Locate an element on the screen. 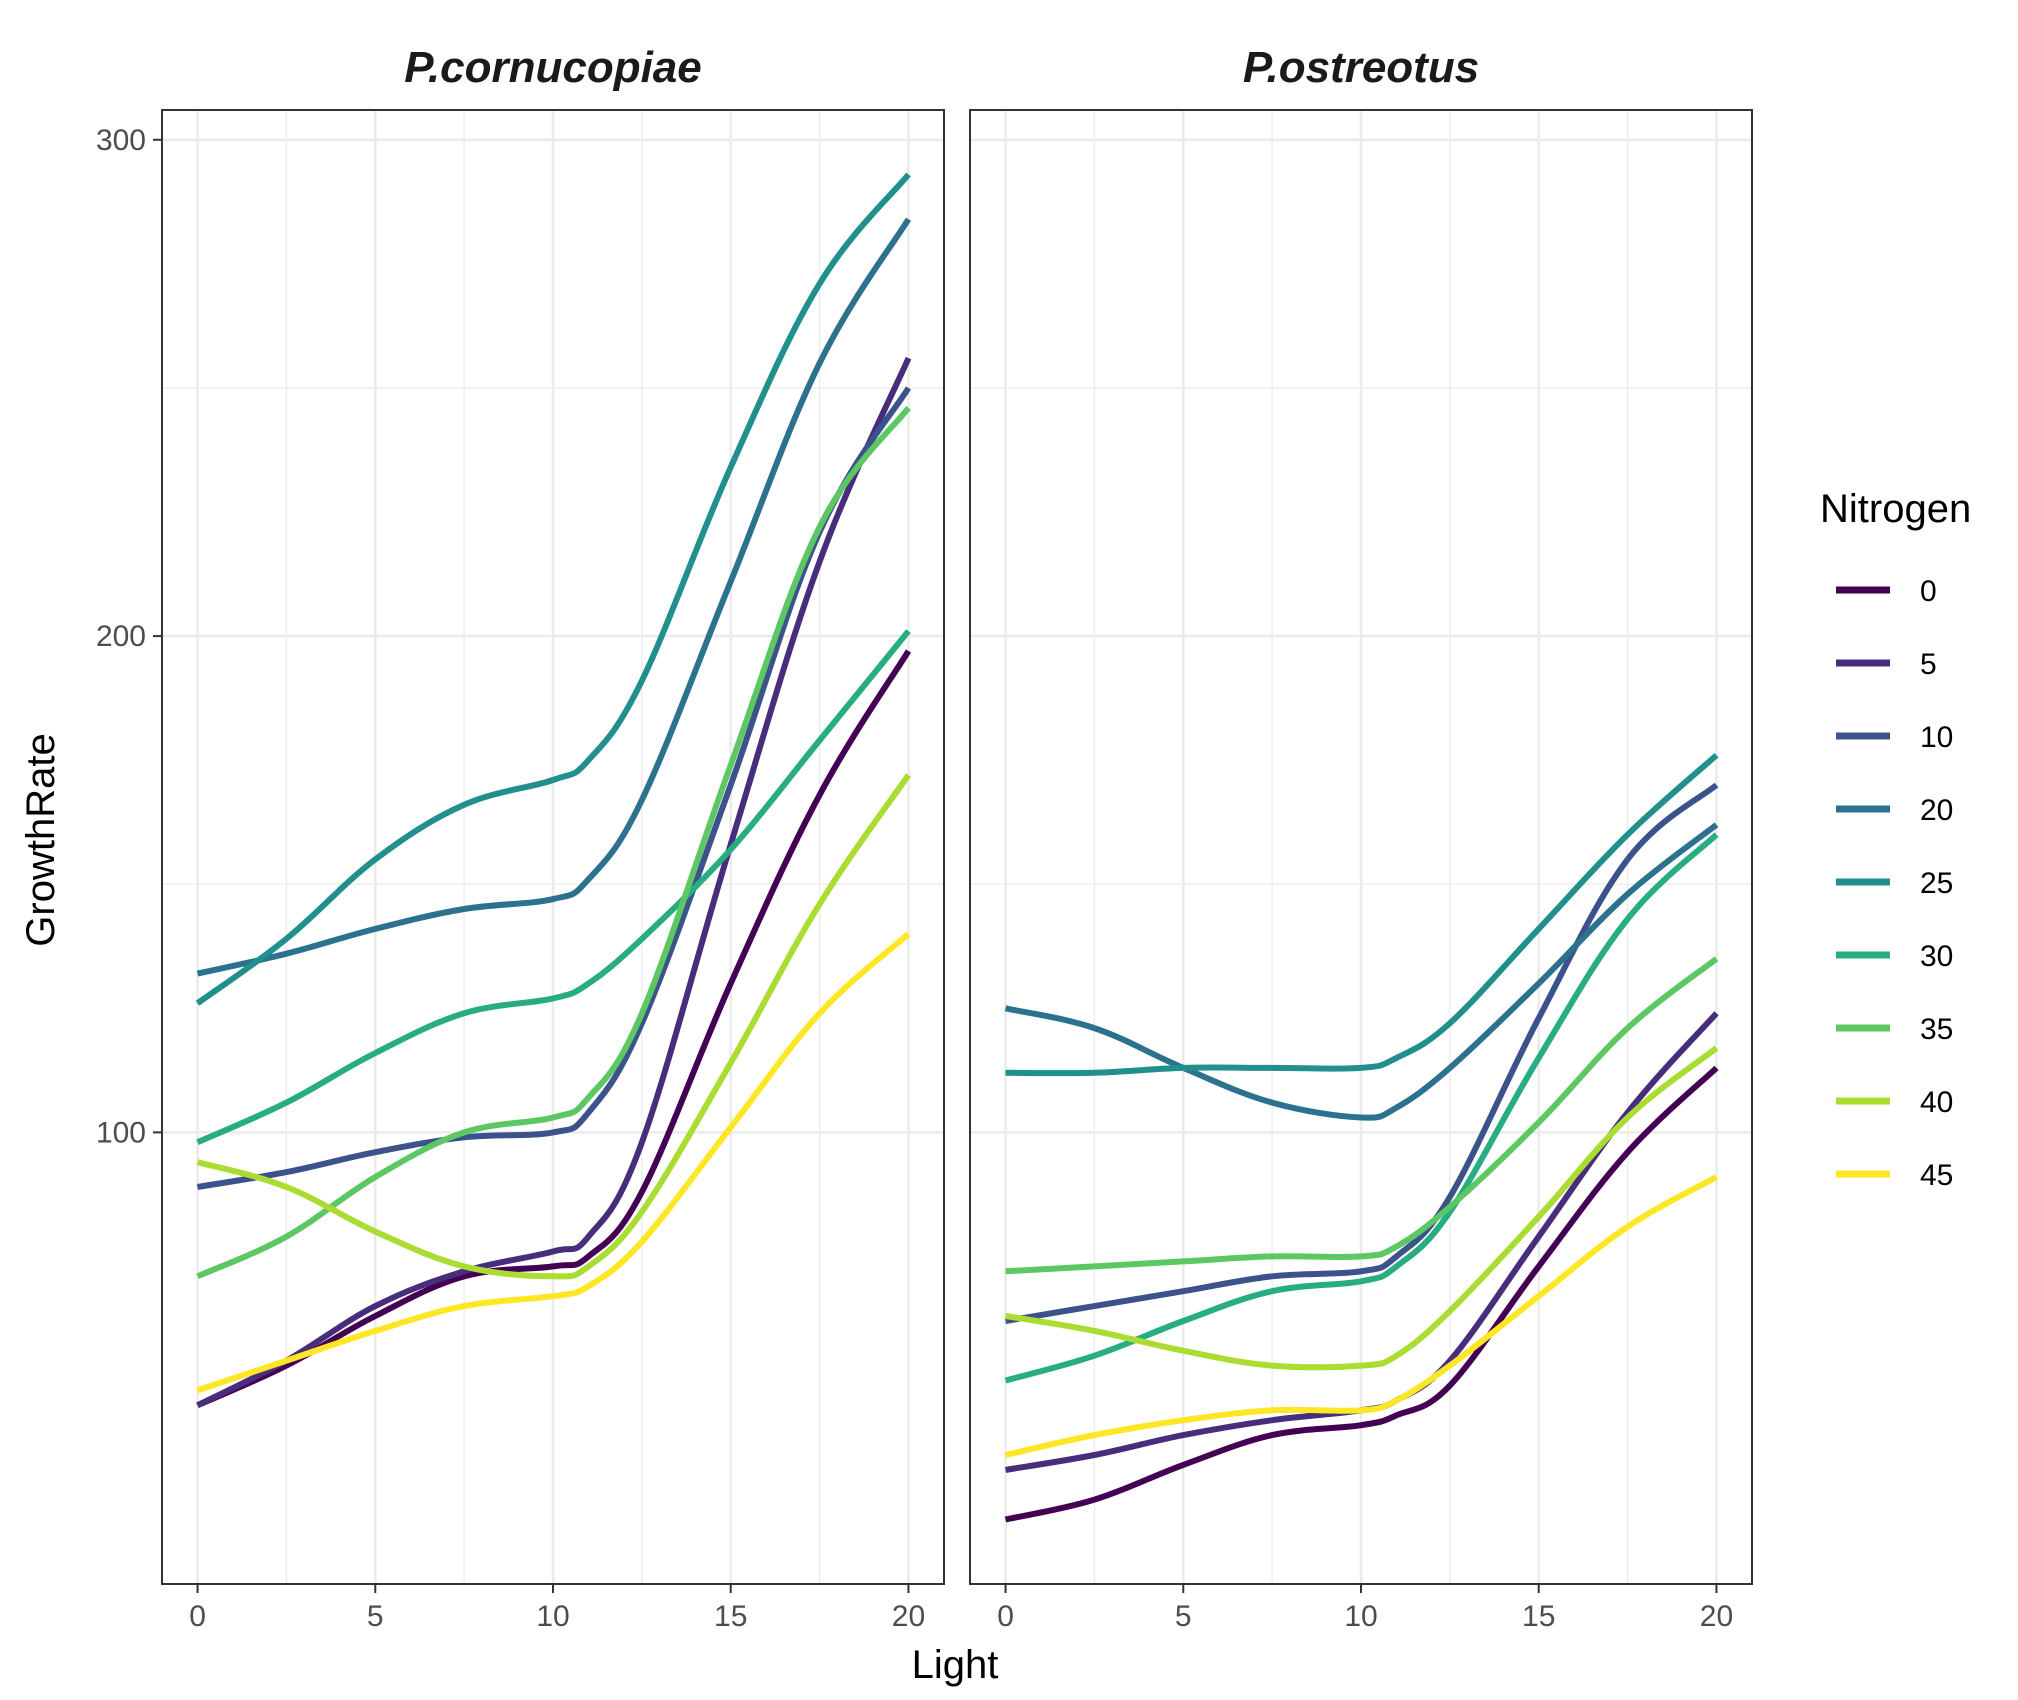 Image resolution: width=2018 pixels, height=1700 pixels. legend-title: Nitrogen is located at coordinates (1895, 509).